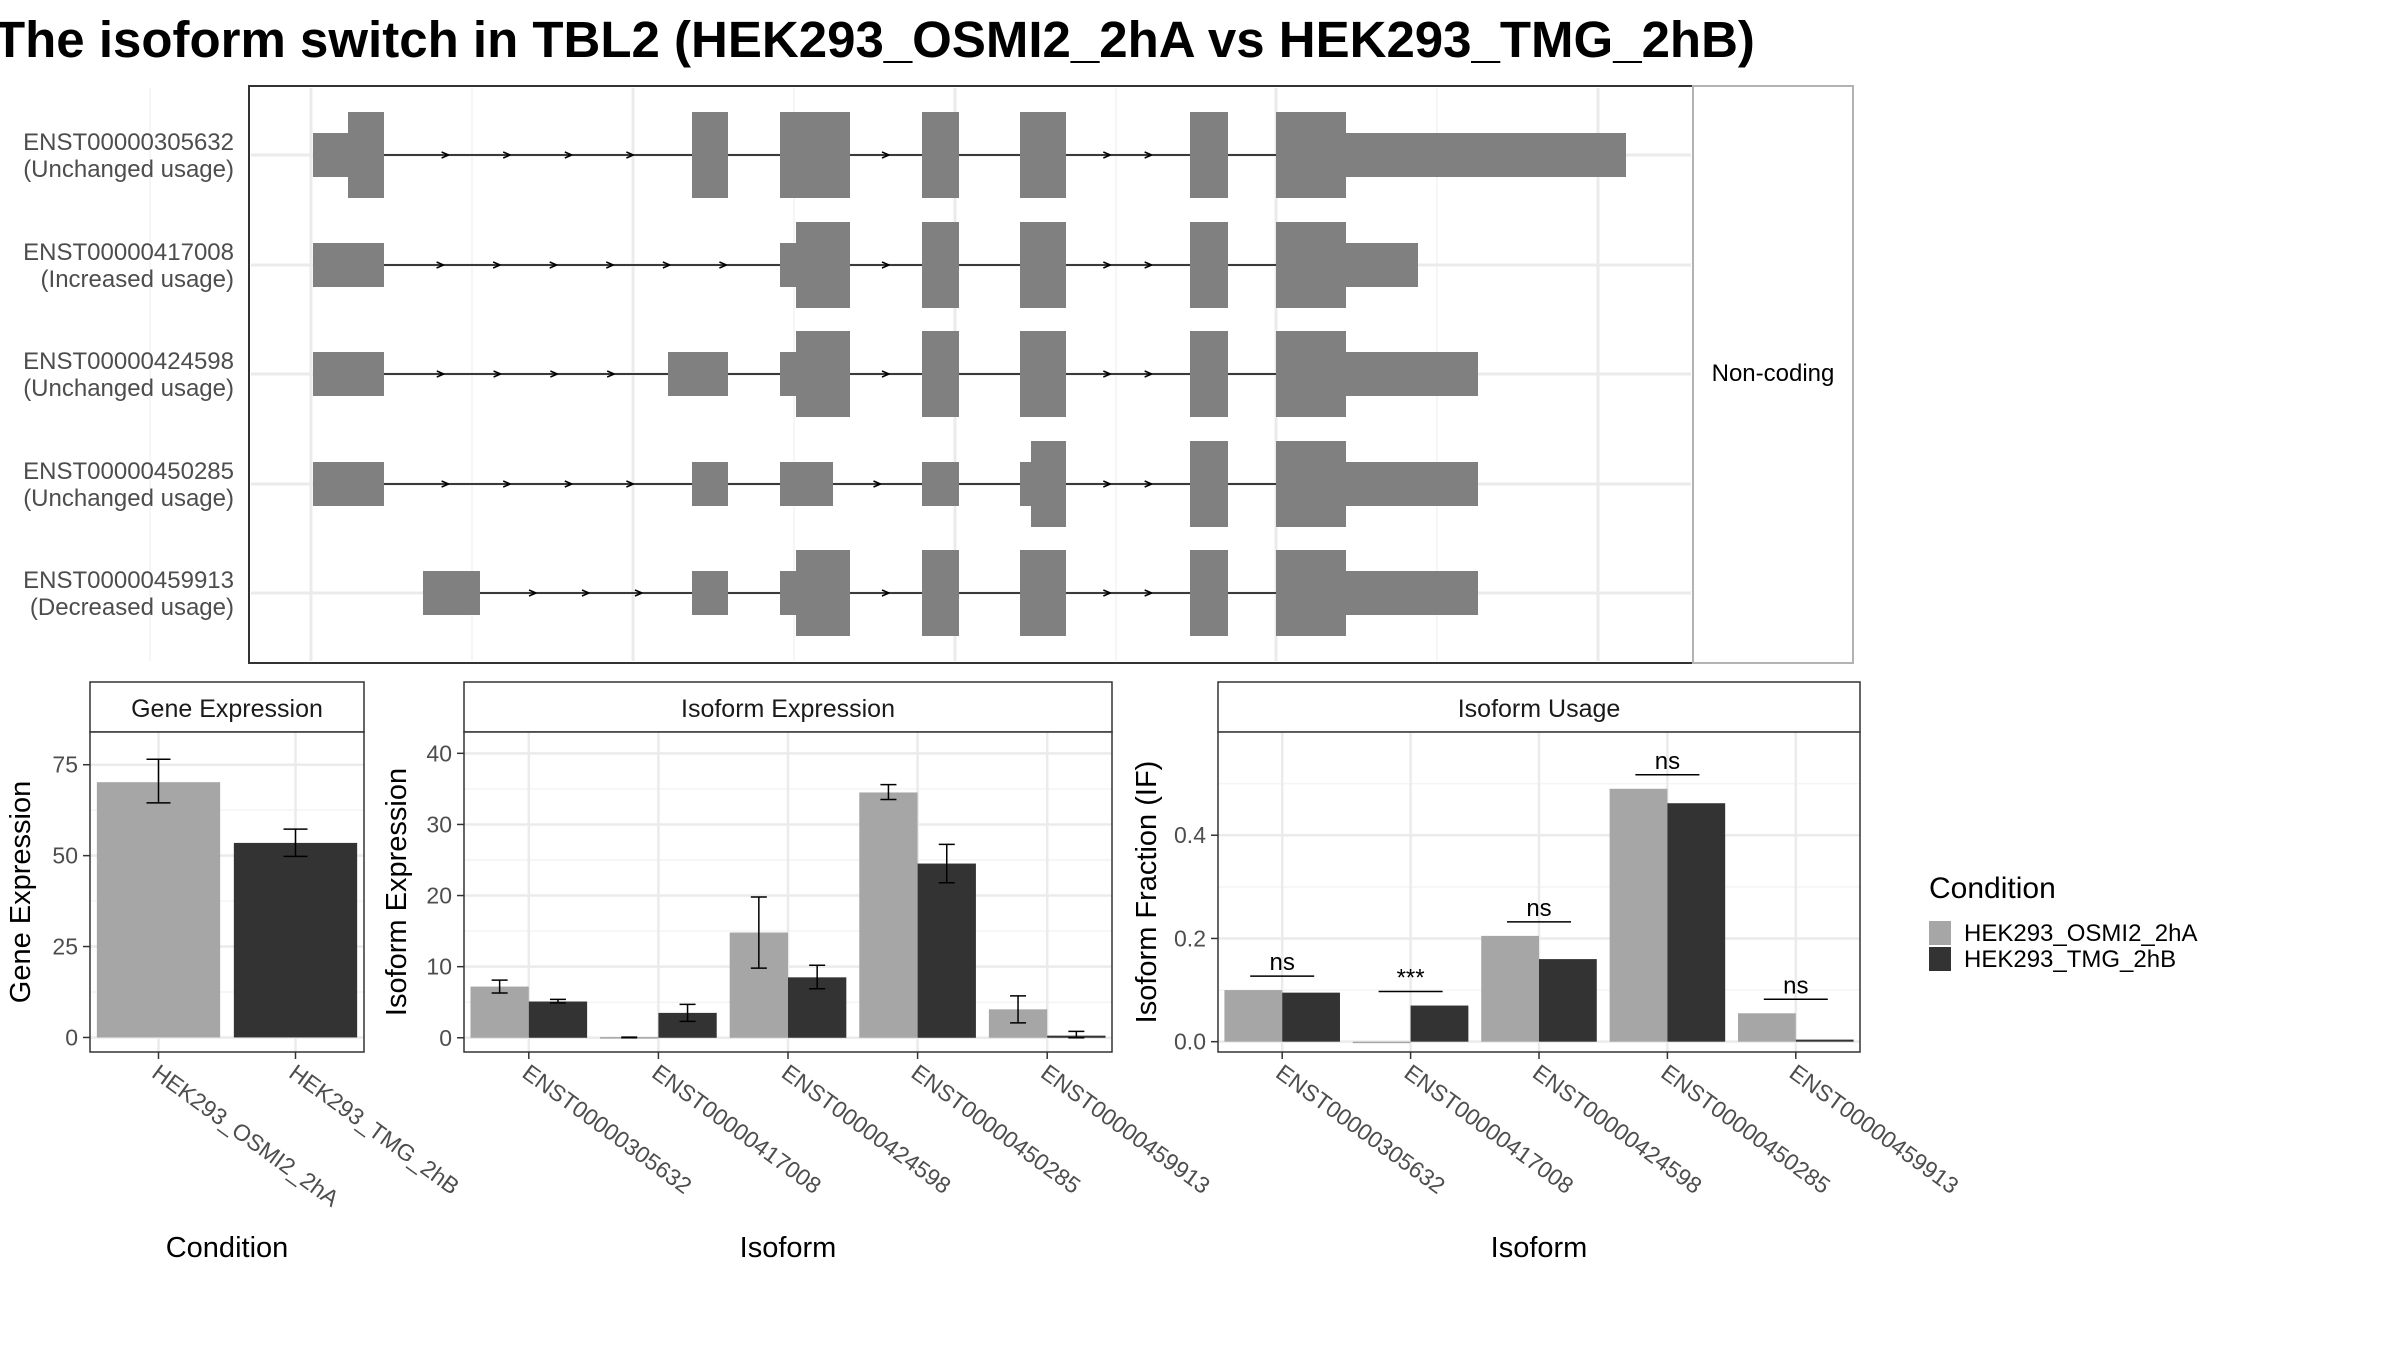 The width and height of the screenshot is (2400, 1350). What do you see at coordinates (1992, 888) in the screenshot?
I see `legend-title: Condition` at bounding box center [1992, 888].